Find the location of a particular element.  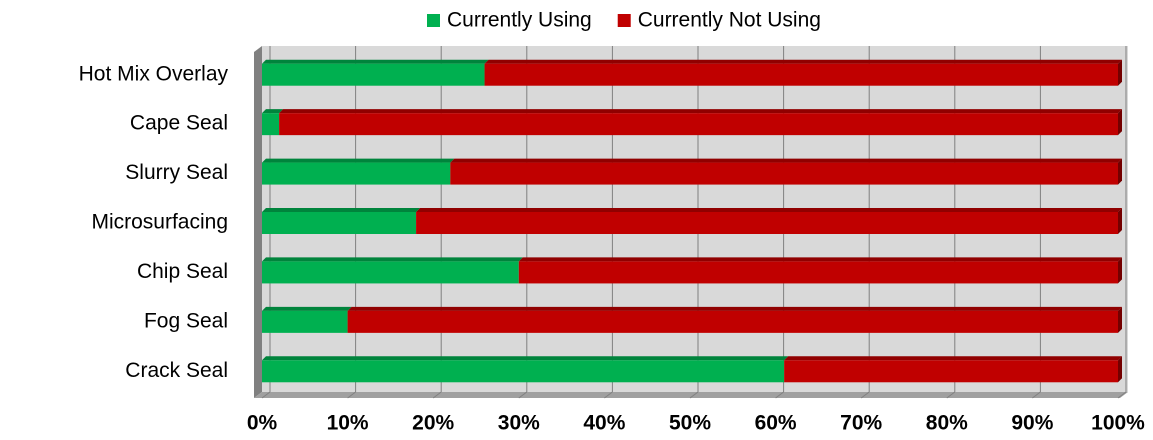

x-tick-label: 60% is located at coordinates (776, 423).